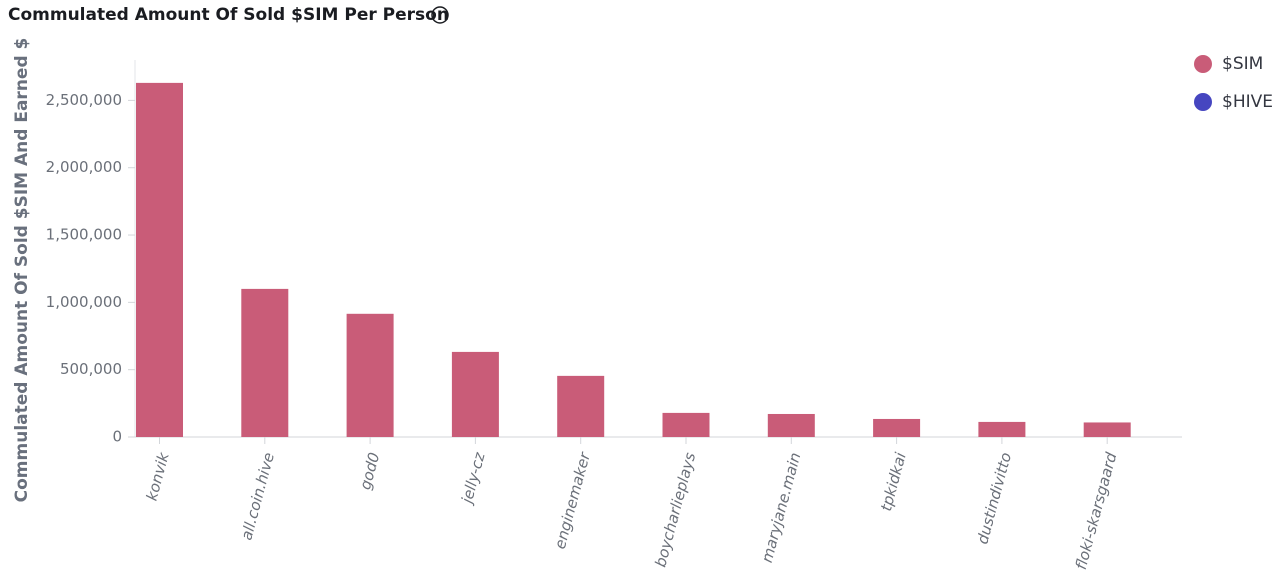 The height and width of the screenshot is (581, 1280). I want to click on info-icon: i, so click(440, 15).